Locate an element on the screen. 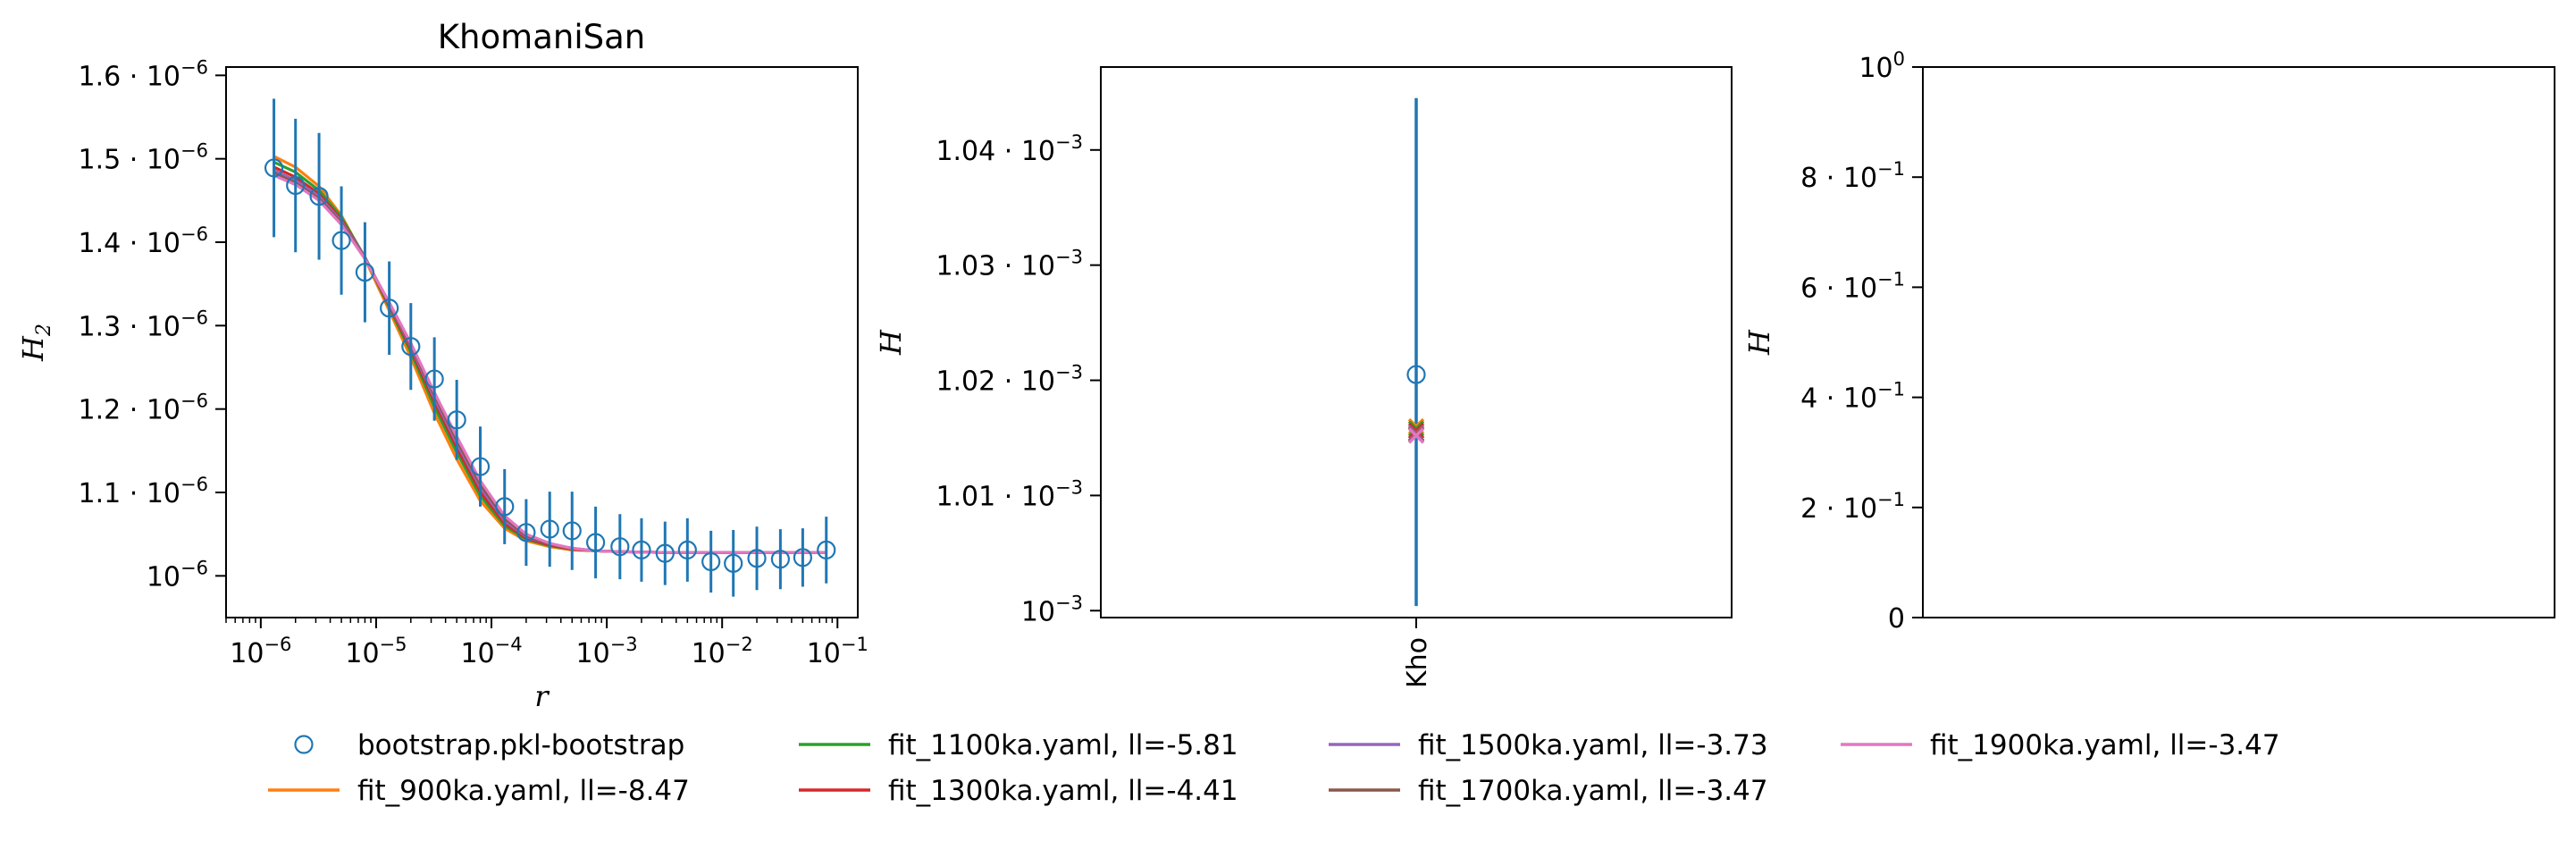  tick-label: 1.04 · 10⁻³ is located at coordinates (1009, 149).